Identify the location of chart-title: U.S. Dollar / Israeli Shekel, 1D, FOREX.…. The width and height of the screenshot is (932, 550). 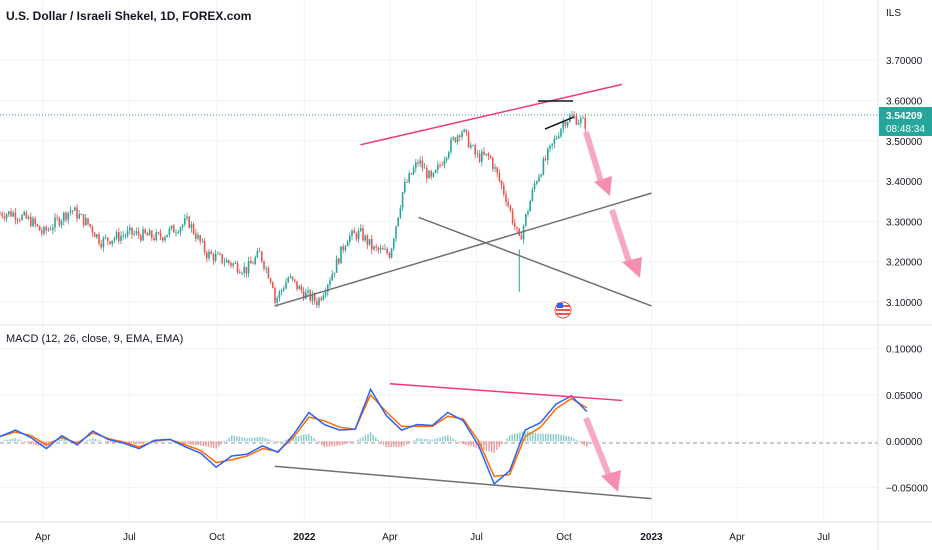
(129, 16).